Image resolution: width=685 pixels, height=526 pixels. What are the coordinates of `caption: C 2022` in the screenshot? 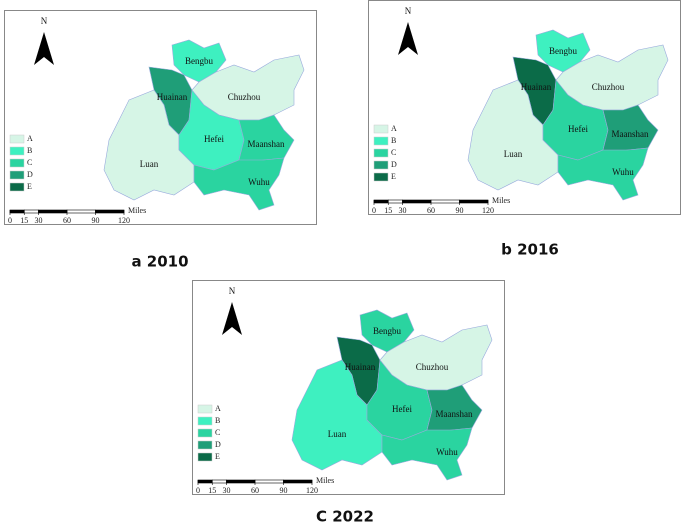 It's located at (345, 517).